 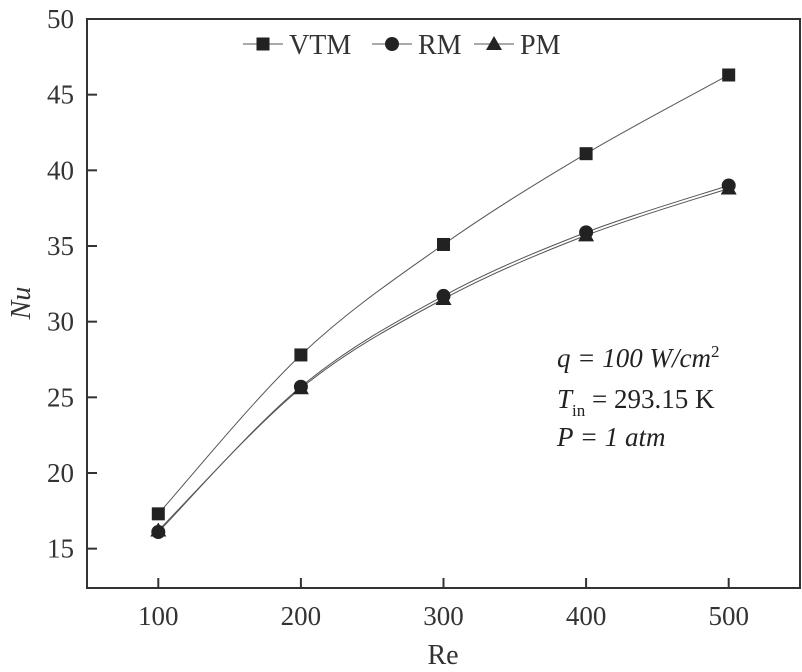 What do you see at coordinates (21, 304) in the screenshot?
I see `y-axis-label: Nu` at bounding box center [21, 304].